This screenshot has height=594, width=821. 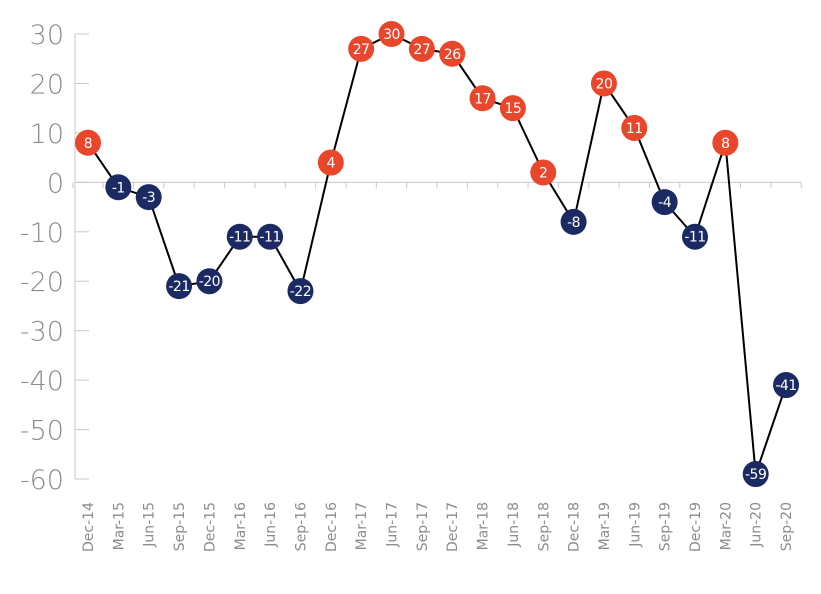 I want to click on y-tick-label: -50, so click(x=42, y=431).